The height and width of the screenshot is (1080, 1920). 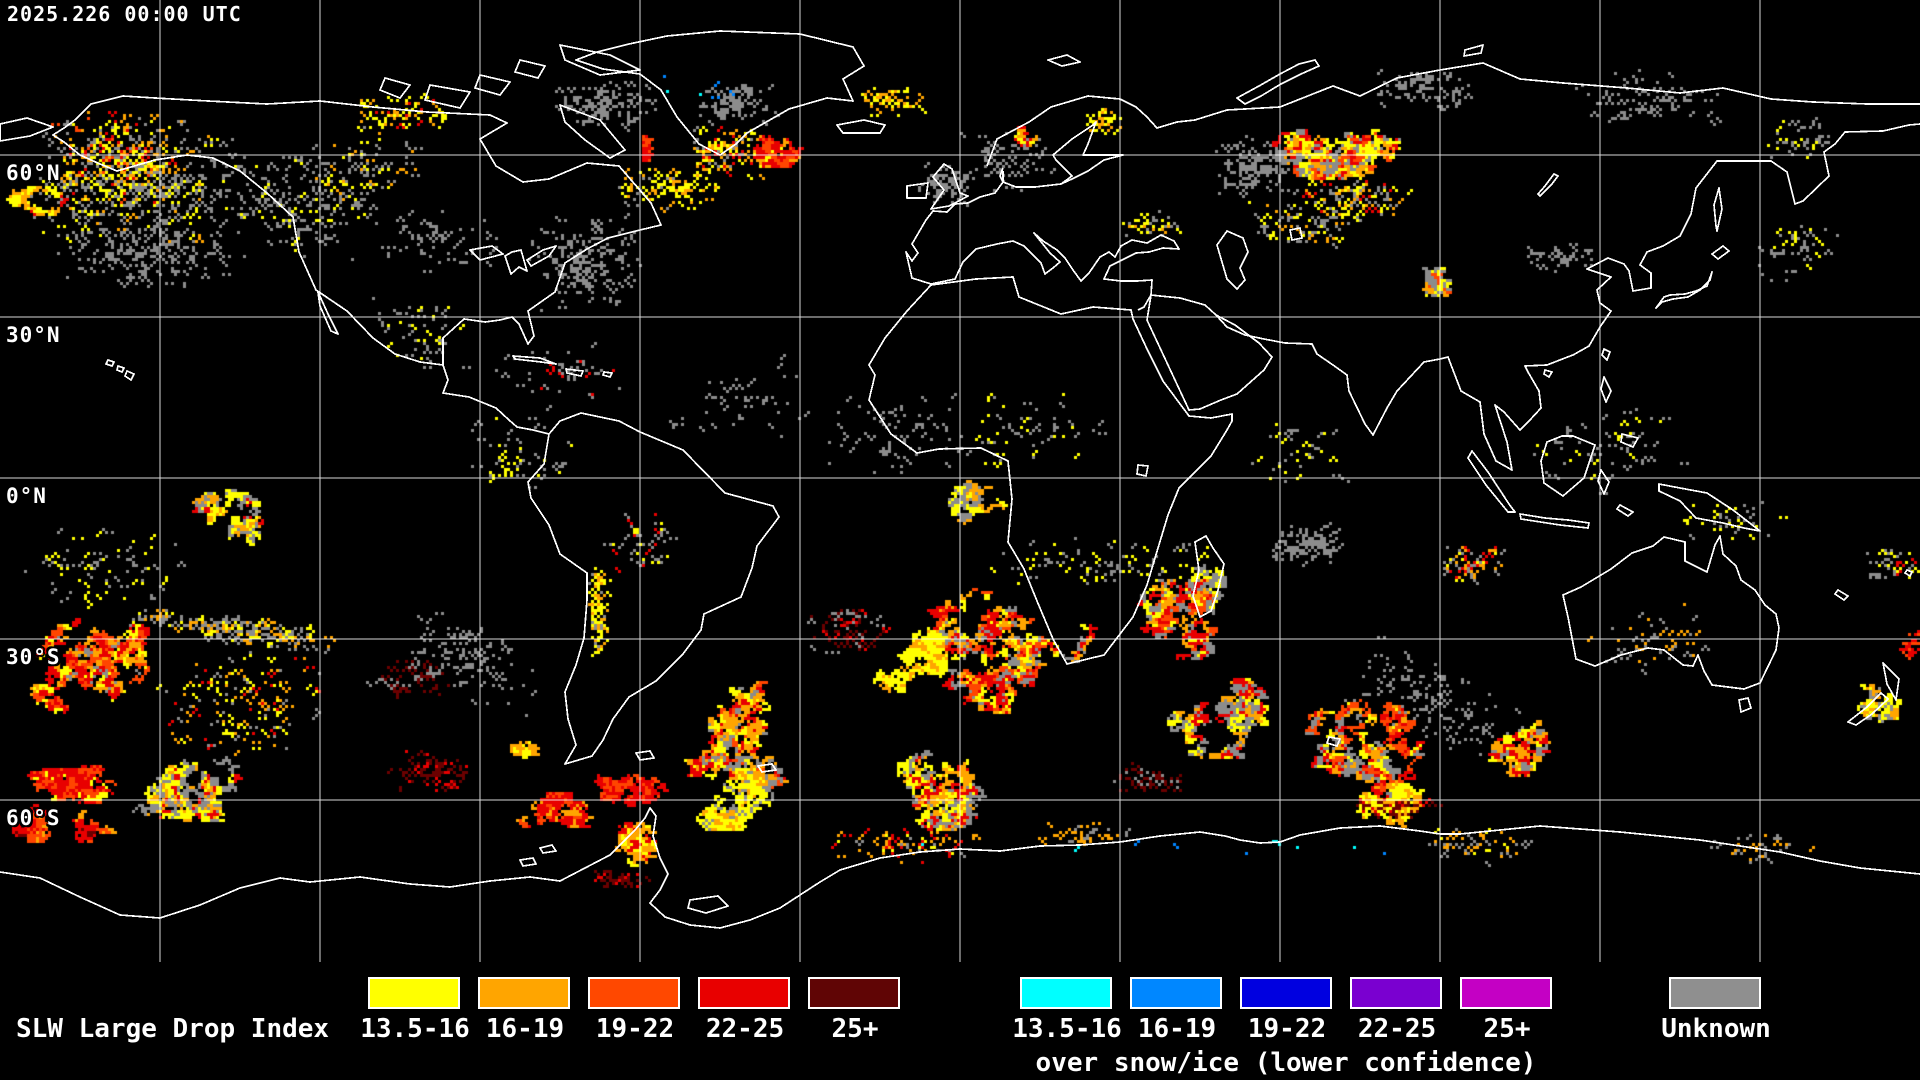 What do you see at coordinates (708, 904) in the screenshot?
I see `coast-berkner` at bounding box center [708, 904].